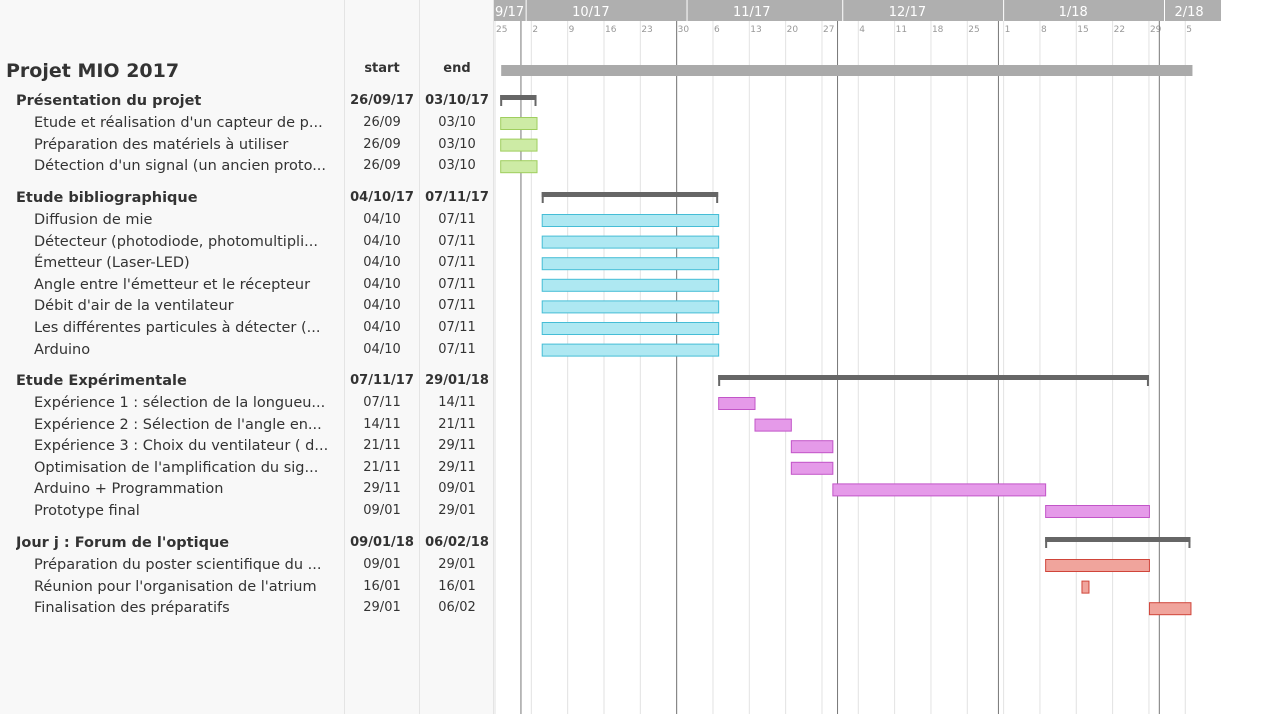 This screenshot has height=714, width=1273. What do you see at coordinates (862, 30) in the screenshot?
I see `week-label: 4` at bounding box center [862, 30].